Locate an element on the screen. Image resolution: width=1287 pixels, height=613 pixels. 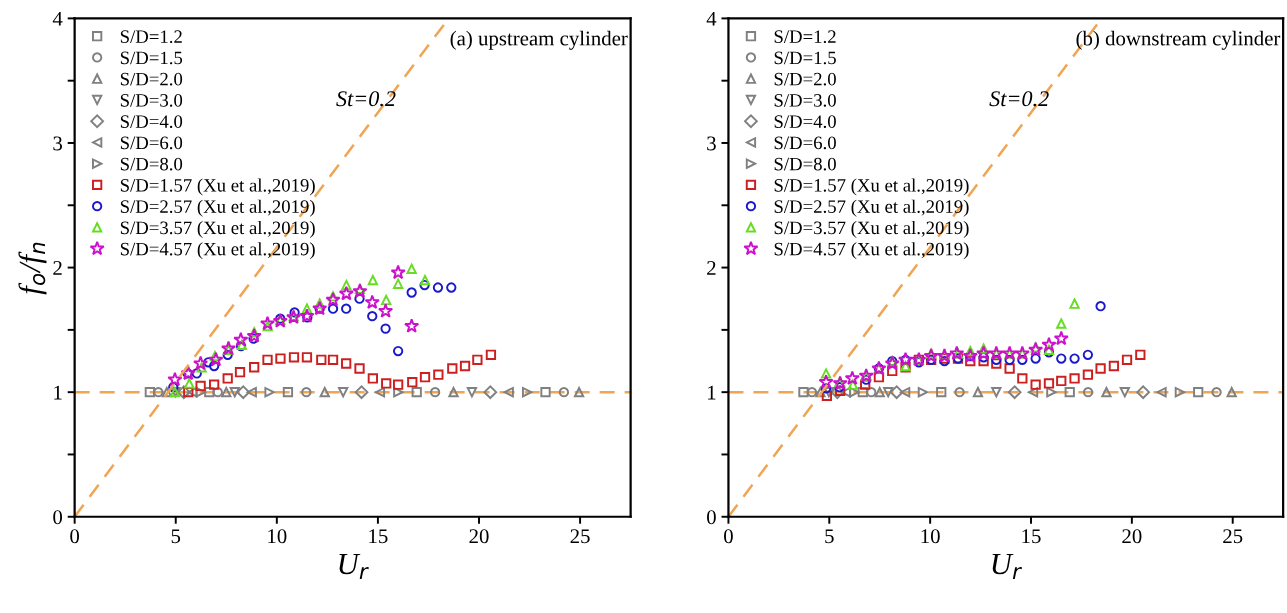
legend-label: S/D=1.2 is located at coordinates (805, 37).